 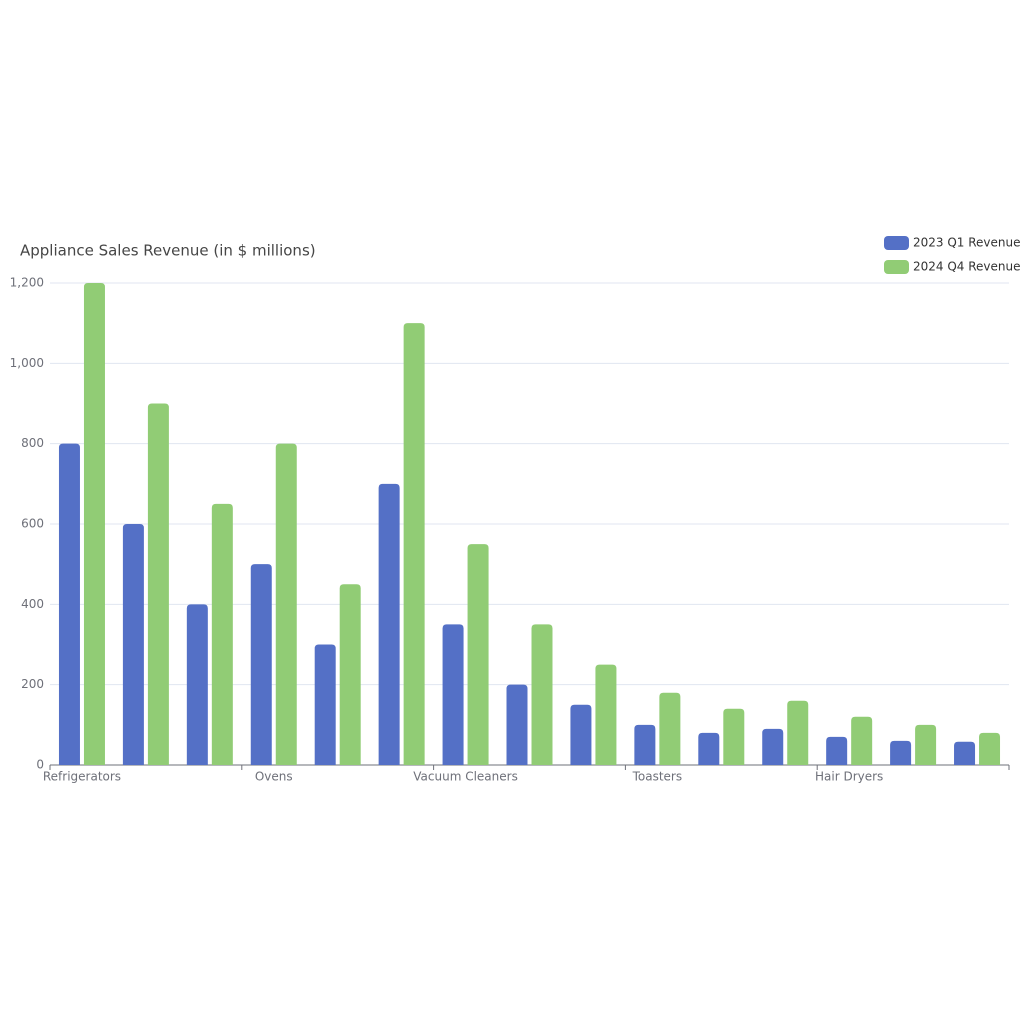 I want to click on y-tick-label: 1,200, so click(x=27, y=283).